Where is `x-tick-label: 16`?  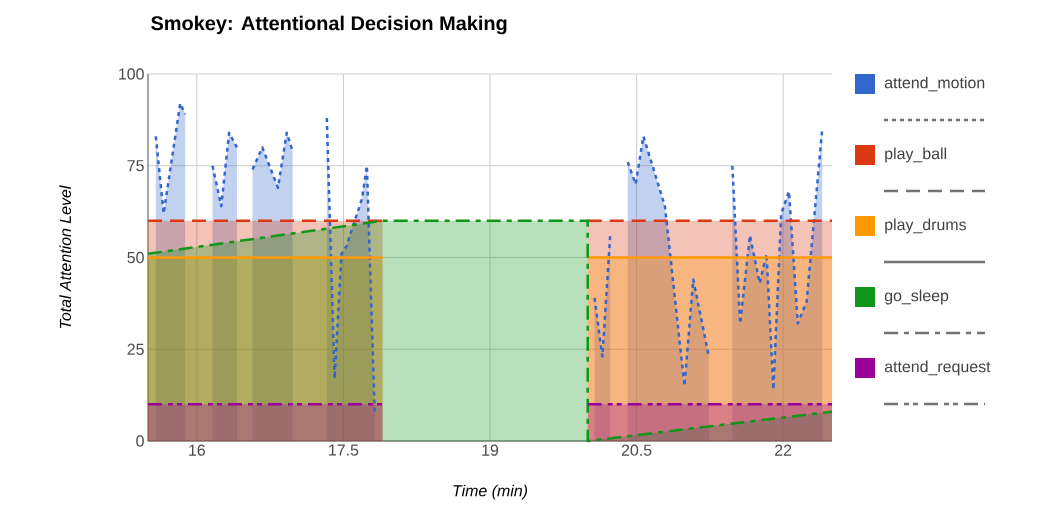 x-tick-label: 16 is located at coordinates (197, 450).